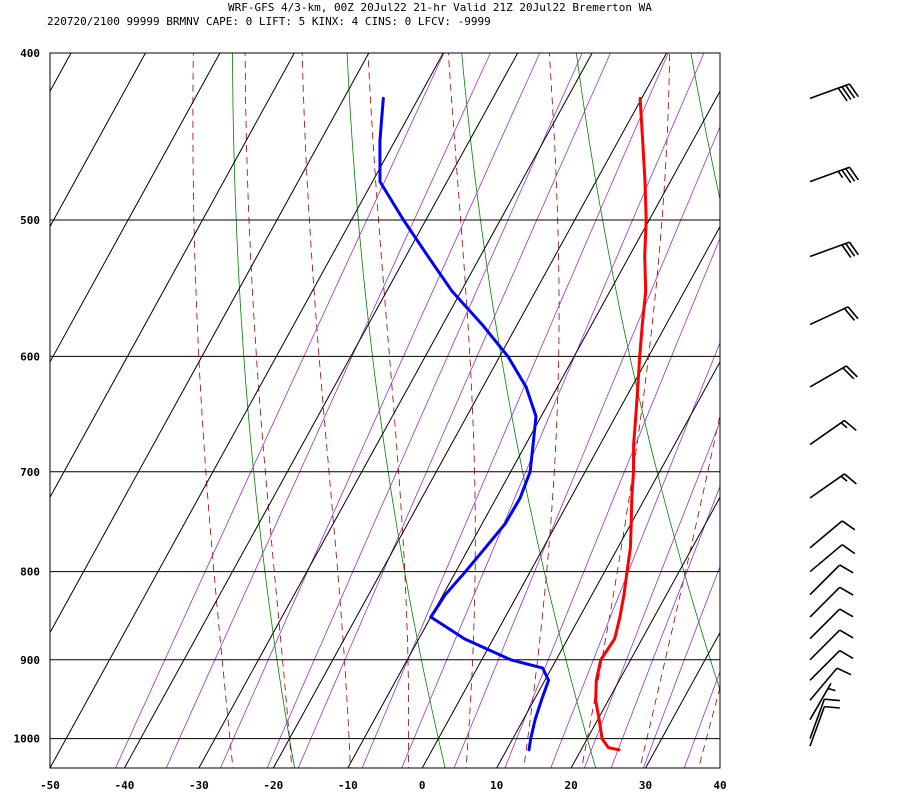  What do you see at coordinates (834, 415) in the screenshot?
I see `wind-barbs` at bounding box center [834, 415].